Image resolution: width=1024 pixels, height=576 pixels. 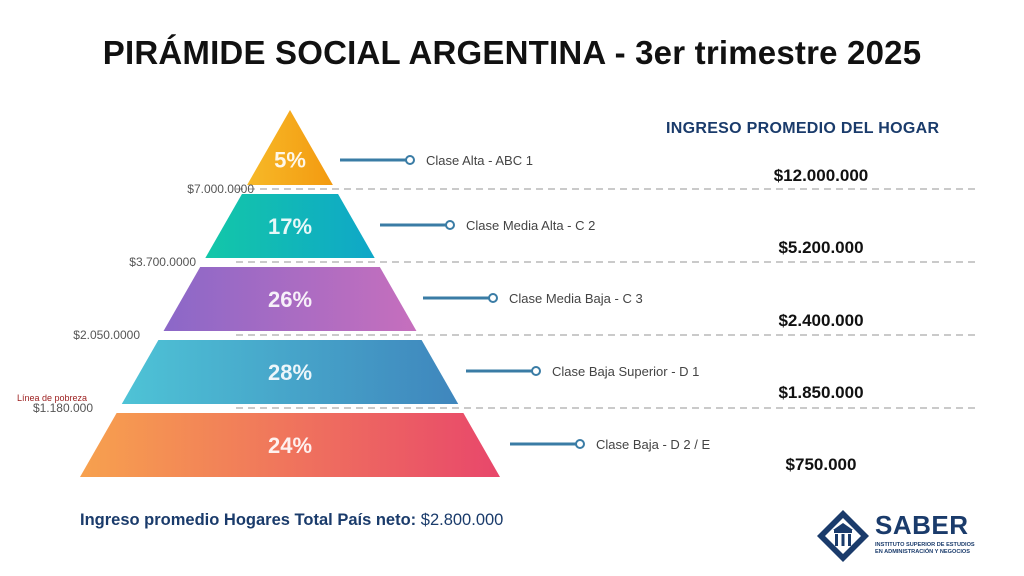 I want to click on logo-subtitle-line1: INSTITUTO SUPERIOR DE ESTUDIOS, so click(x=925, y=545).